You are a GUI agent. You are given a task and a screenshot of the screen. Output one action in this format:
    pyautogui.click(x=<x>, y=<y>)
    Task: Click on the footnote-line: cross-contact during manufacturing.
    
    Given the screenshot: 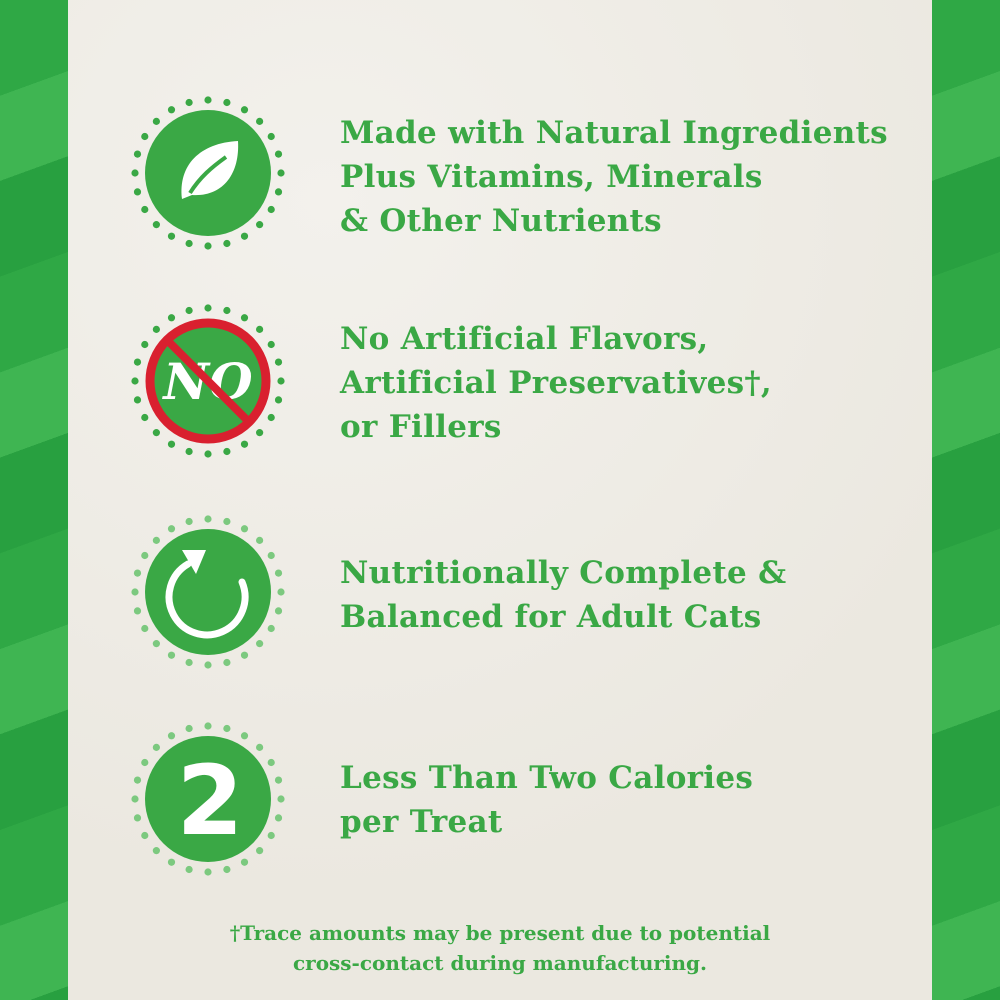 What is the action you would take?
    pyautogui.click(x=499, y=963)
    